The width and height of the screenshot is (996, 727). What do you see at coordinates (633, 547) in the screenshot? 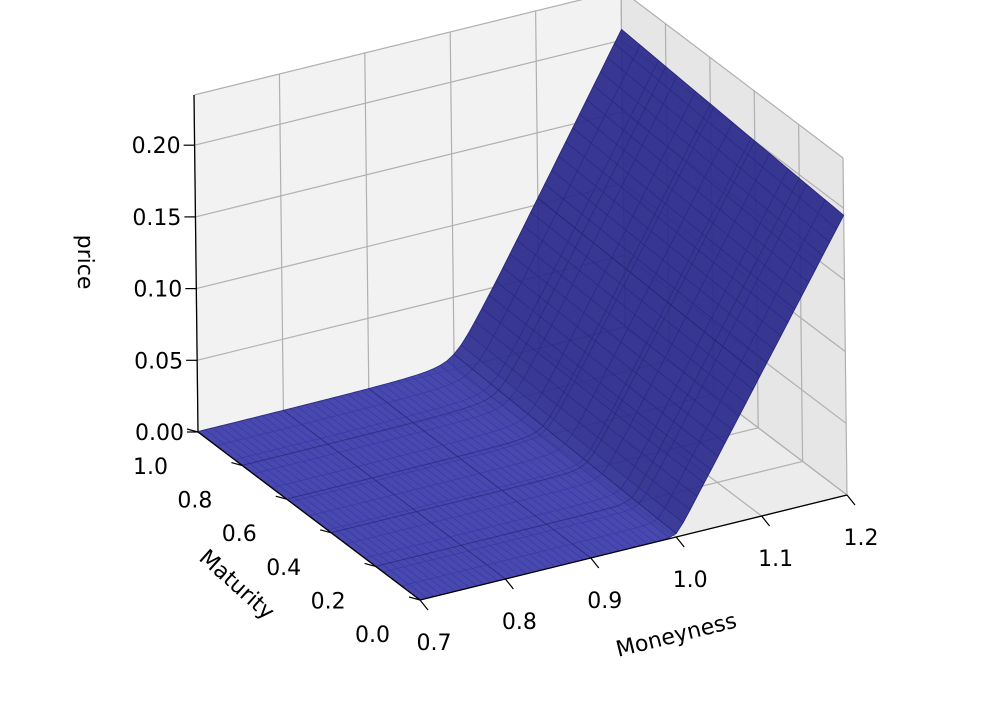
I see `x-axis-line` at bounding box center [633, 547].